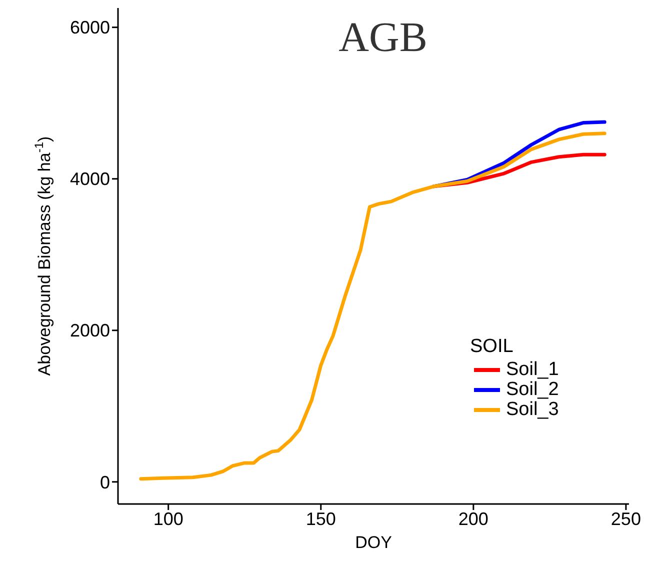 The height and width of the screenshot is (562, 659). Describe the element at coordinates (373, 542) in the screenshot. I see `x-axis-title: DOY` at that location.